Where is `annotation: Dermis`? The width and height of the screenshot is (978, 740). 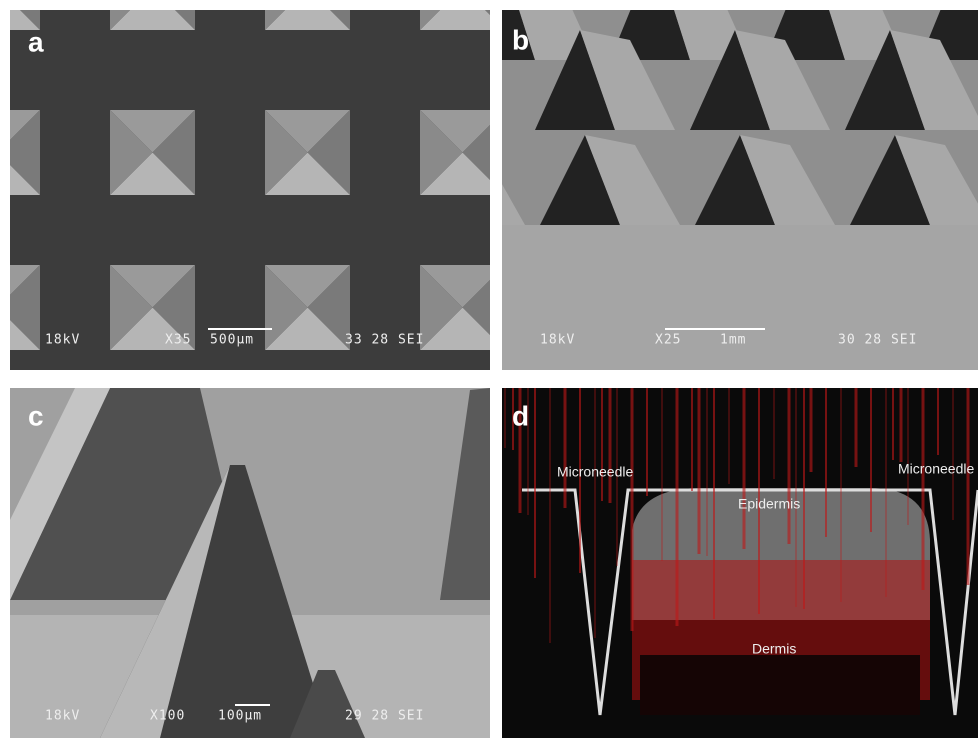 annotation: Dermis is located at coordinates (774, 649).